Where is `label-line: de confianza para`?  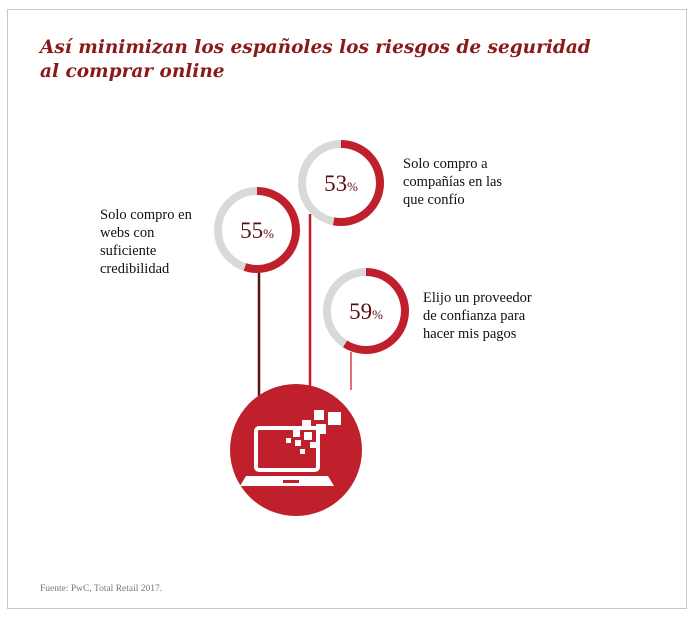 label-line: de confianza para is located at coordinates (474, 316).